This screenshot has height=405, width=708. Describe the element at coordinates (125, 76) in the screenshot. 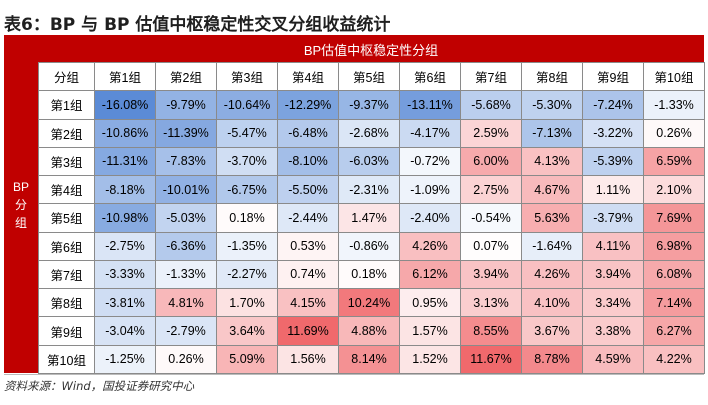

I see `column-header: 第1组` at that location.